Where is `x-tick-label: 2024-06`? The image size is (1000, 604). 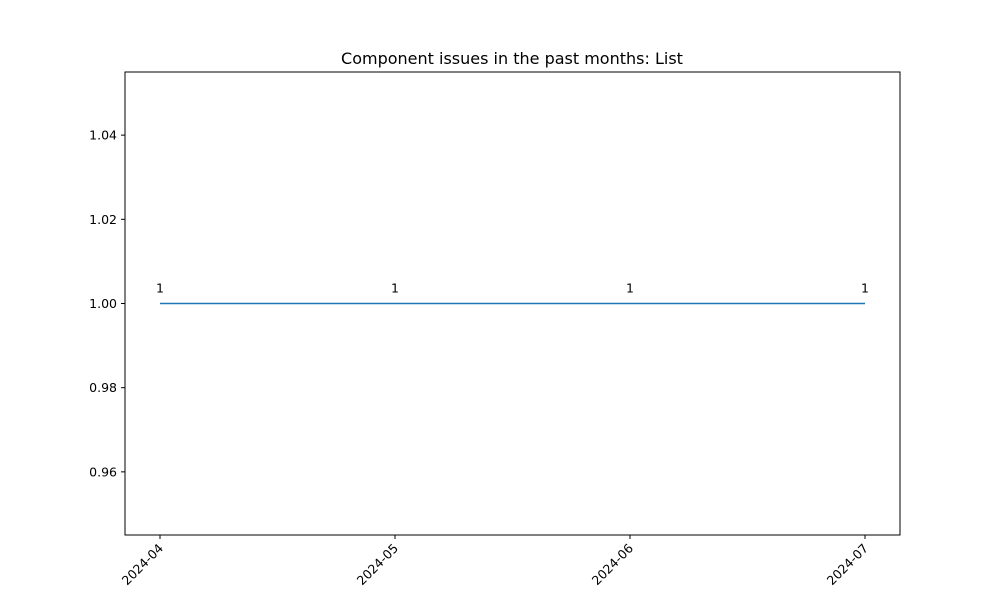 x-tick-label: 2024-06 is located at coordinates (613, 564).